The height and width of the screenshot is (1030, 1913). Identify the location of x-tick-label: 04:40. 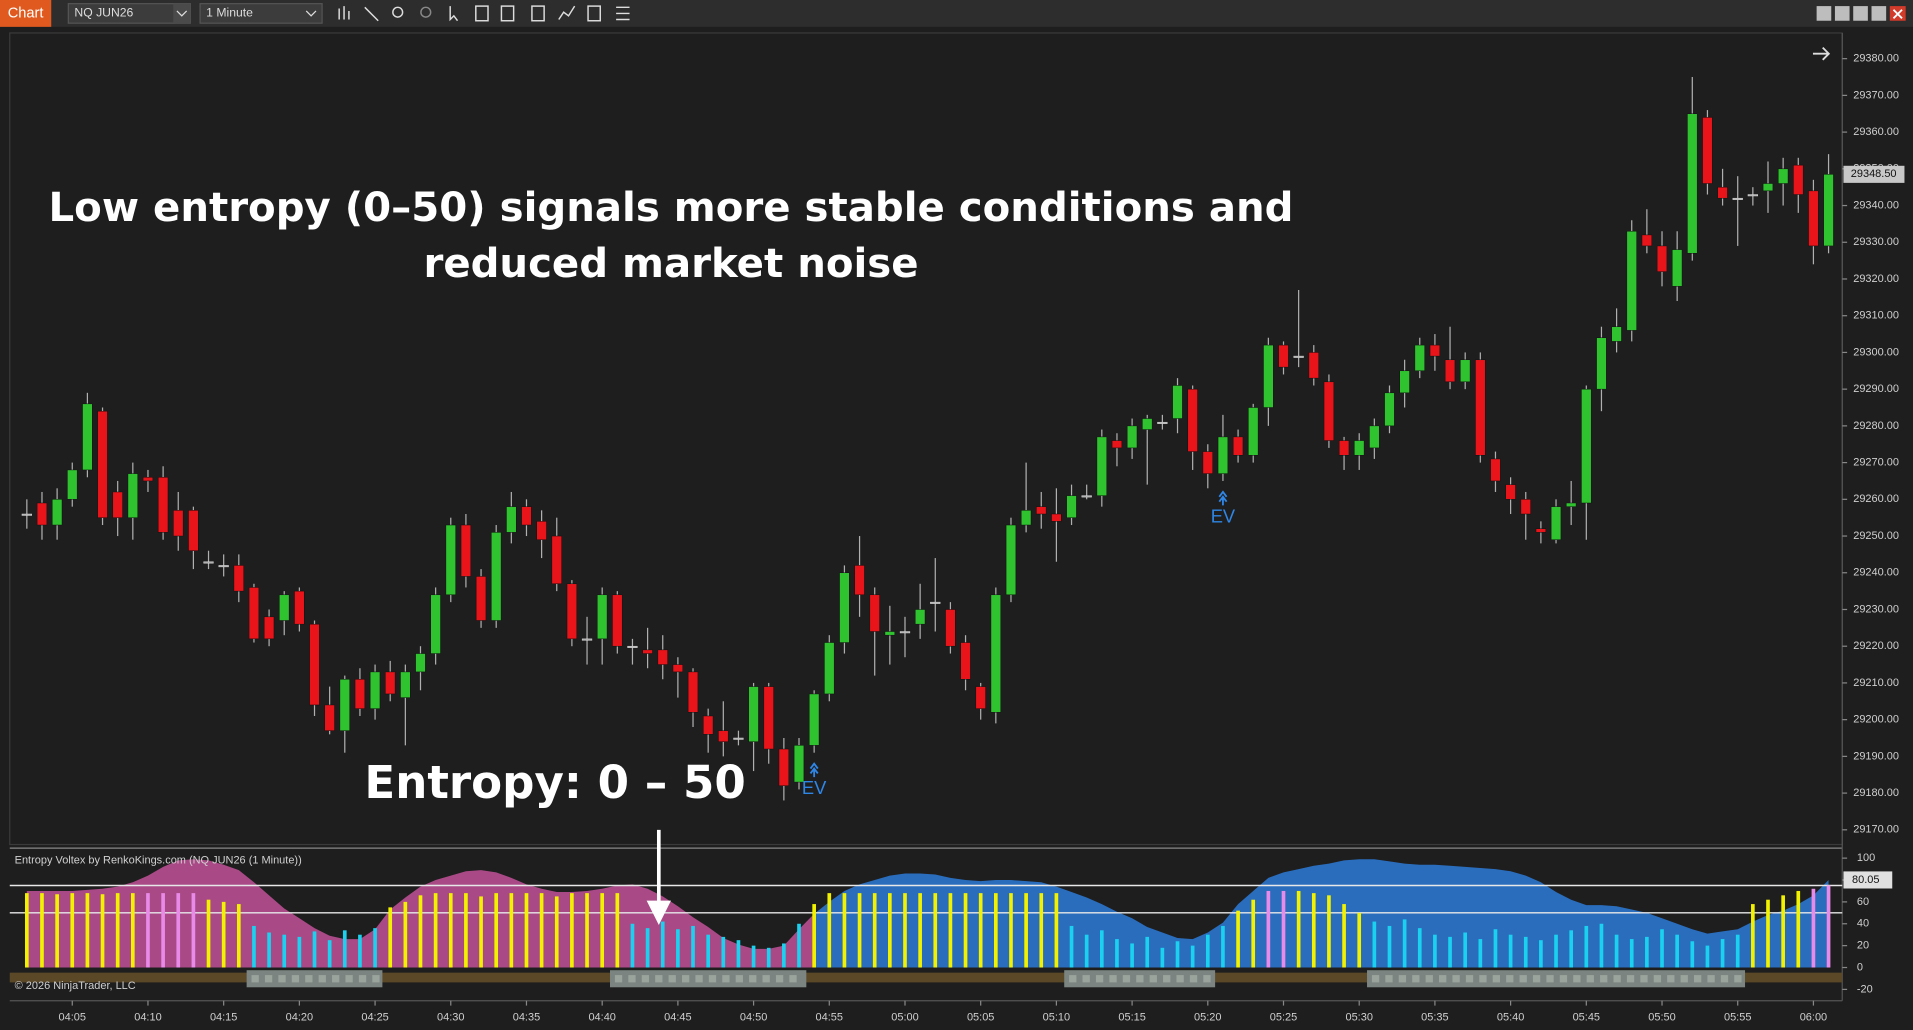
(601, 1018).